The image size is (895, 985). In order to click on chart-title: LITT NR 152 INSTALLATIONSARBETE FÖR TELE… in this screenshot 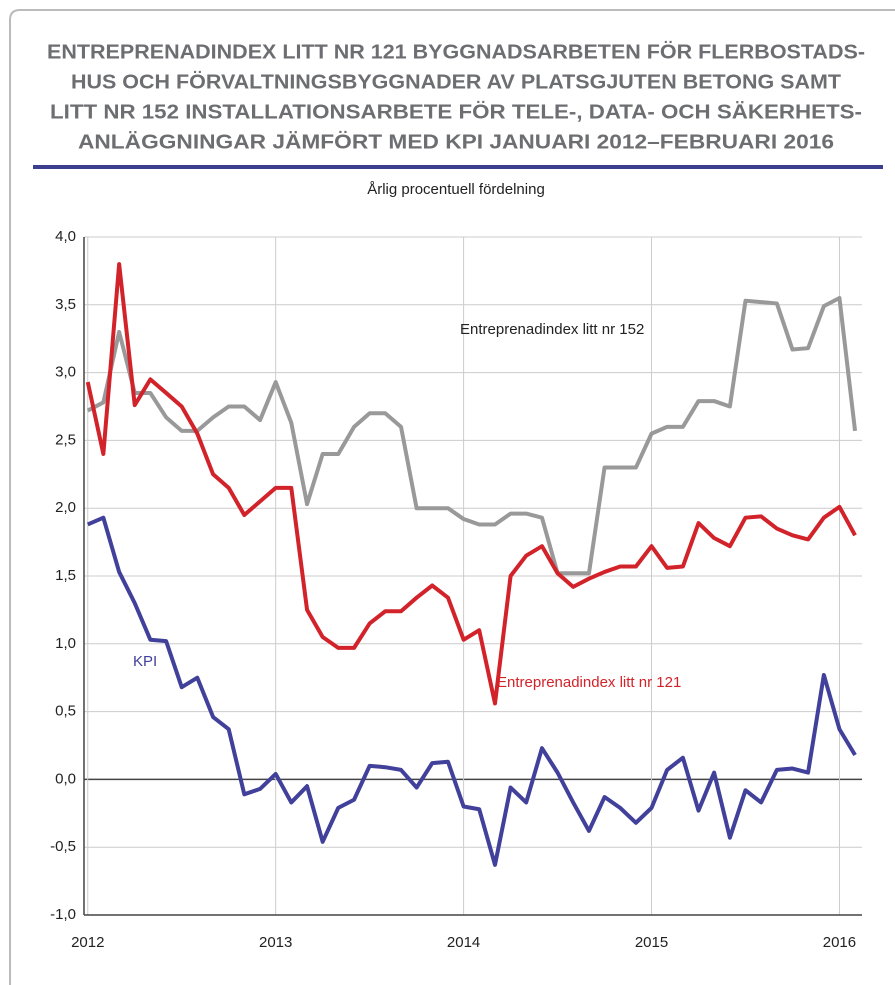, I will do `click(456, 111)`.